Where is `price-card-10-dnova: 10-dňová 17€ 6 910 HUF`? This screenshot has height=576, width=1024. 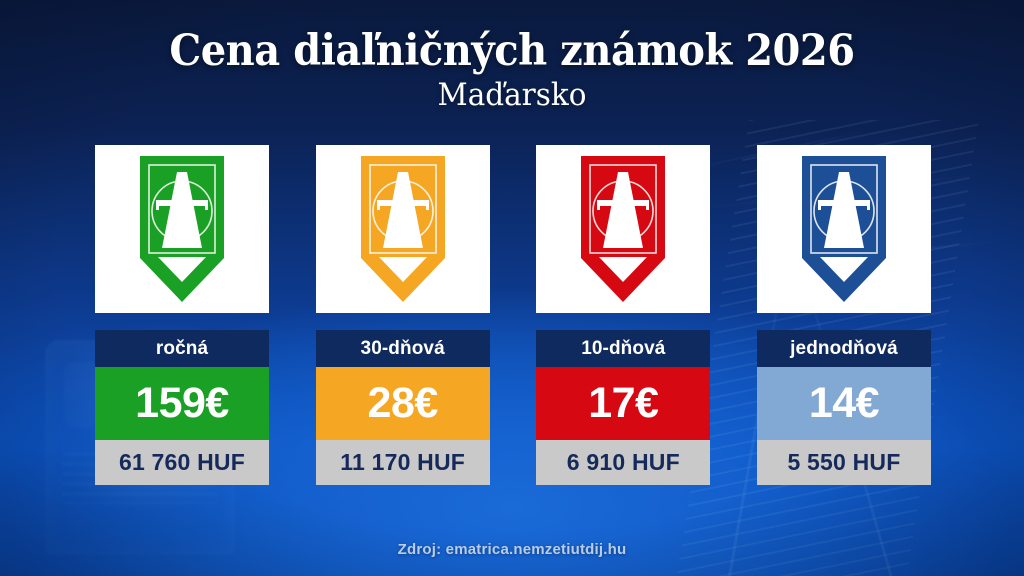 price-card-10-dnova: 10-dňová 17€ 6 910 HUF is located at coordinates (623, 315).